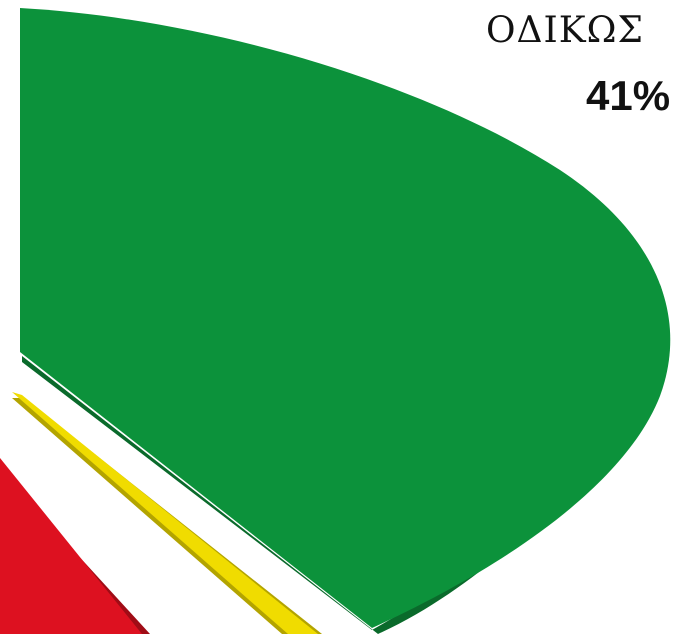 This screenshot has width=674, height=634. I want to click on pie-slice-red-face, so click(71, 546).